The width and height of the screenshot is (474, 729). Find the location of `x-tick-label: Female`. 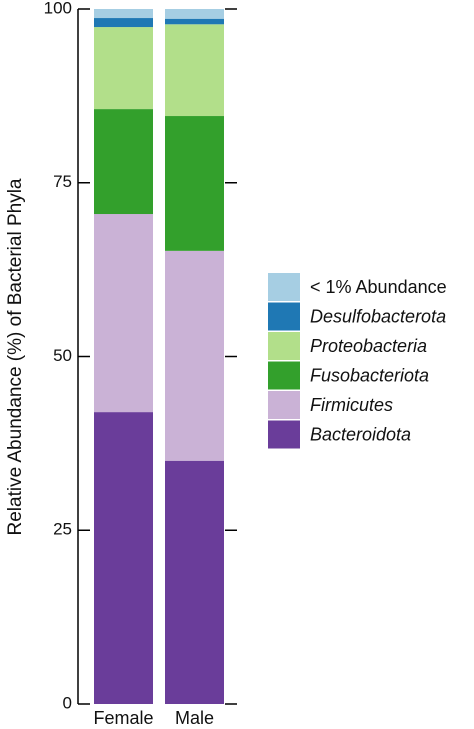

x-tick-label: Female is located at coordinates (123, 718).